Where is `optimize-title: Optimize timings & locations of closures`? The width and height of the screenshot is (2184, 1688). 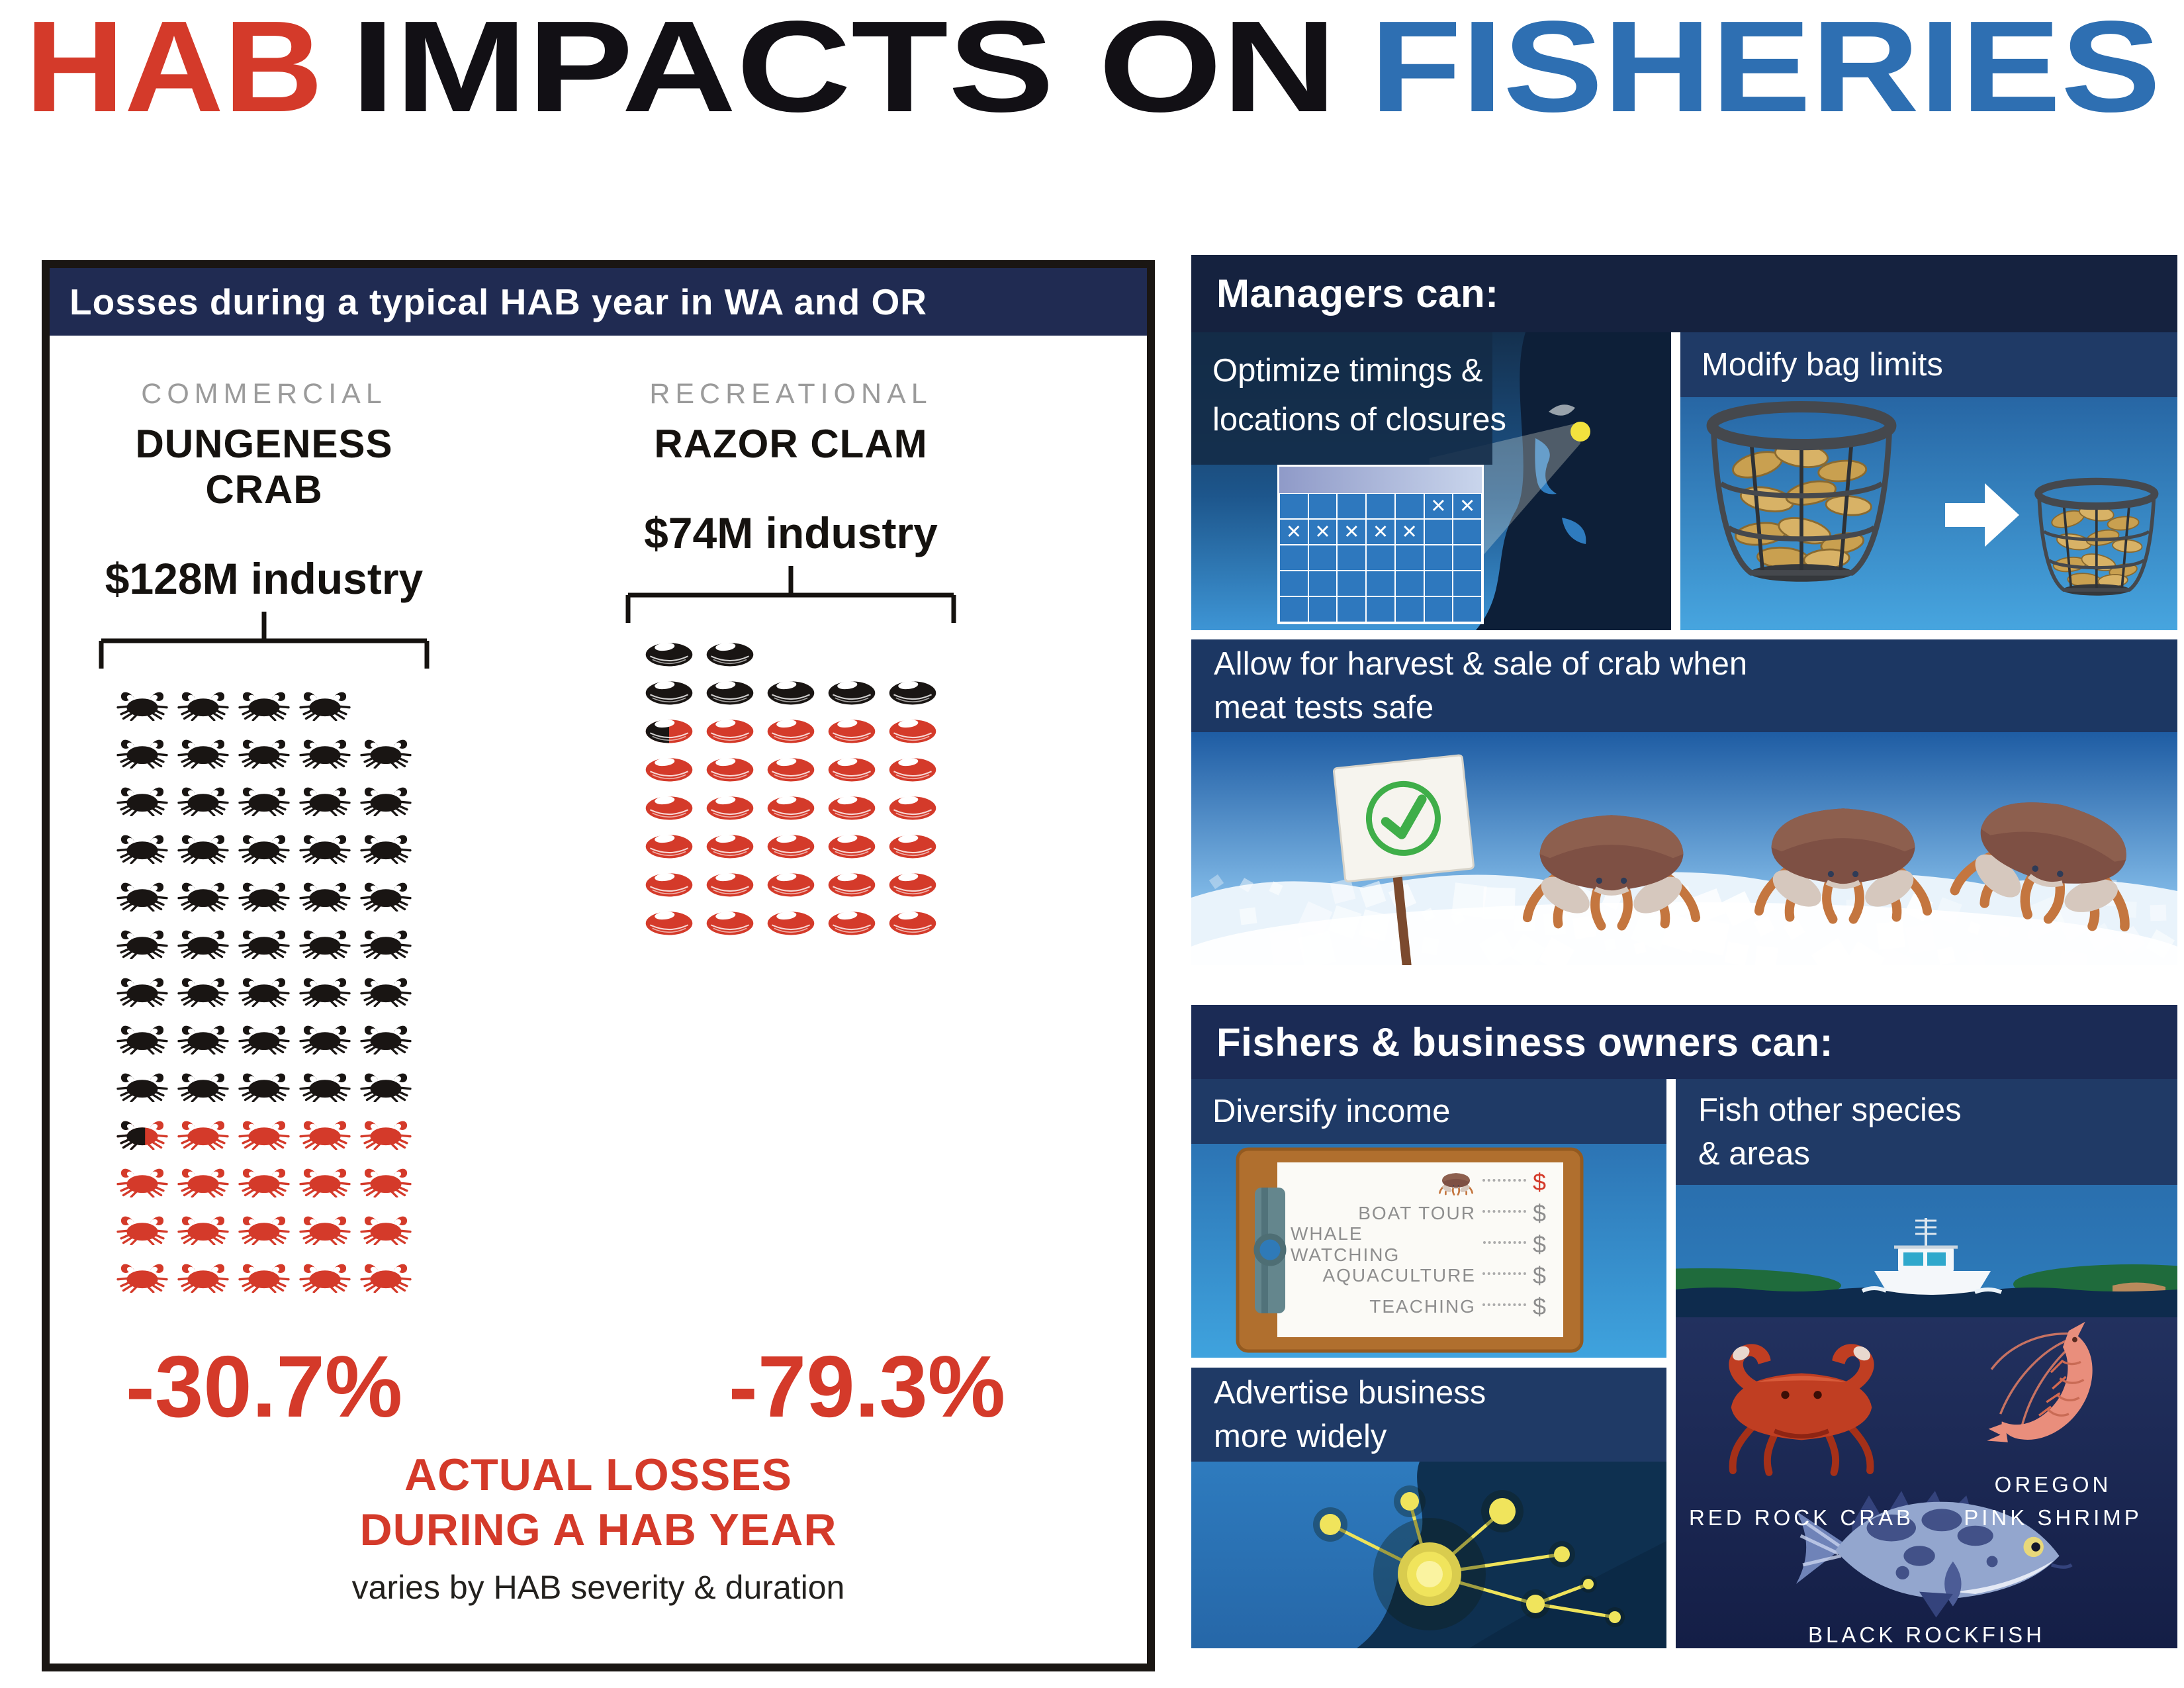
optimize-title: Optimize timings & locations of closures is located at coordinates (1359, 395).